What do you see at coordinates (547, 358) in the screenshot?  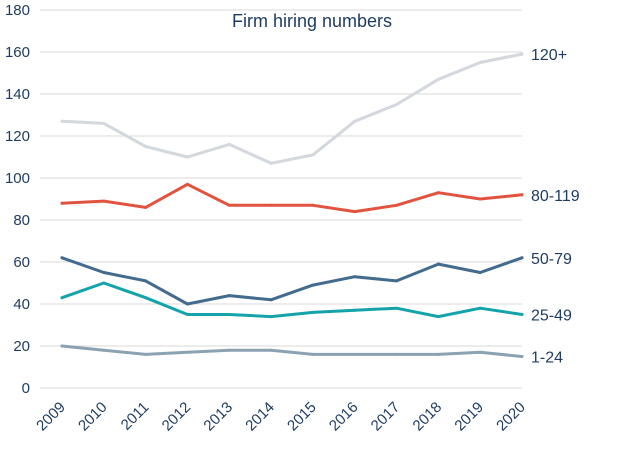 I see `series-label-1-24: 1-24` at bounding box center [547, 358].